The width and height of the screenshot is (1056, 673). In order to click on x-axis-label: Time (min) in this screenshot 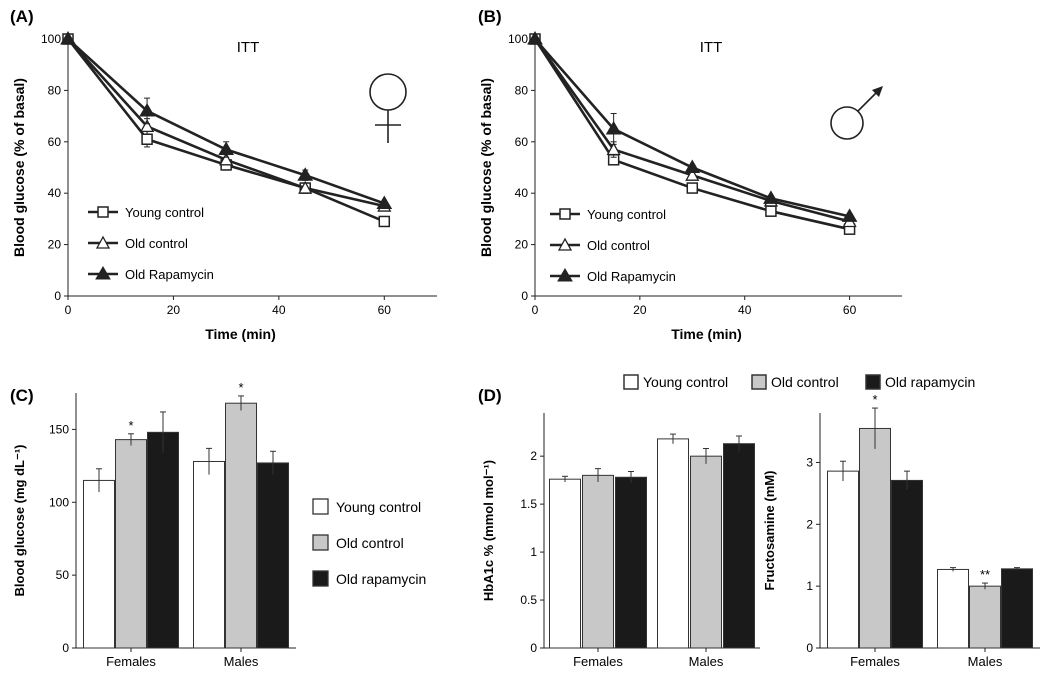, I will do `click(706, 334)`.